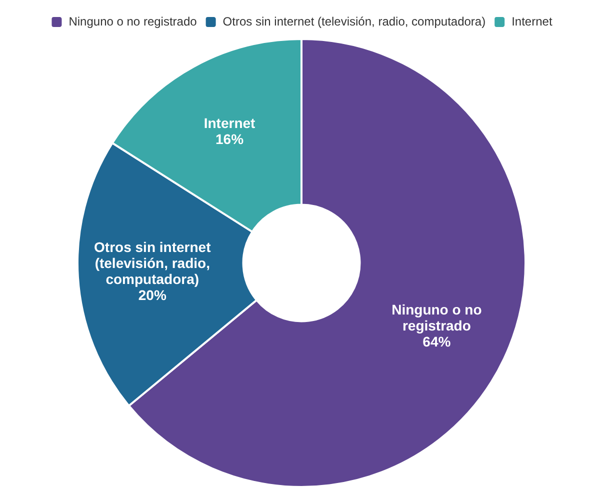  Describe the element at coordinates (437, 341) in the screenshot. I see `data-label: 64%` at that location.